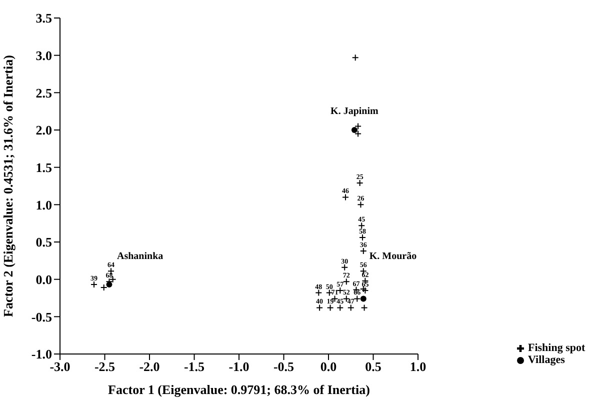  Describe the element at coordinates (41, 354) in the screenshot. I see `y-tick-label: -1.0` at that location.